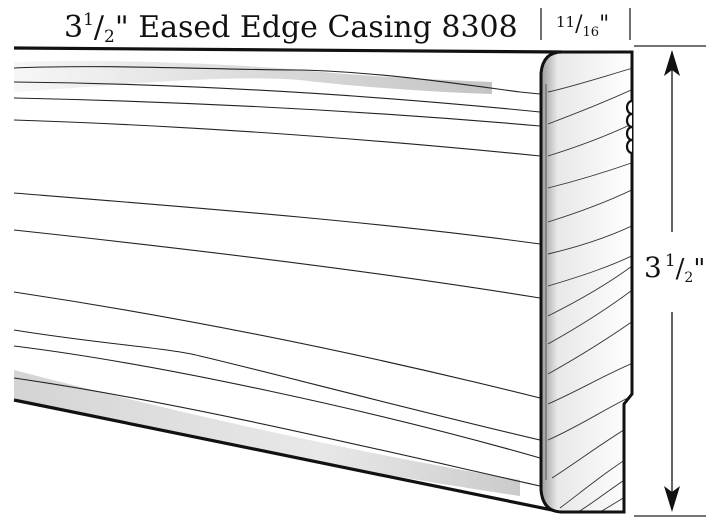 This screenshot has height=518, width=707. What do you see at coordinates (674, 268) in the screenshot?
I see `height-label: 3 1/2"` at bounding box center [674, 268].